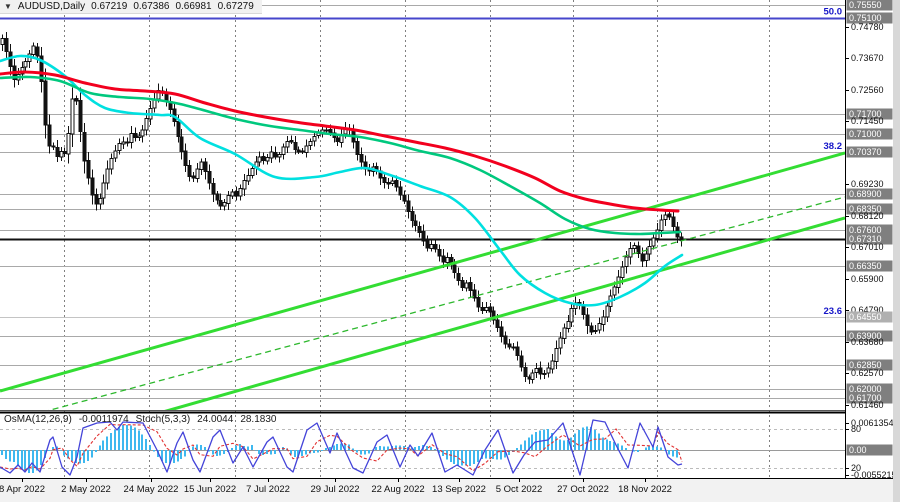 This screenshot has height=502, width=900. Describe the element at coordinates (865, 134) in the screenshot. I see `svg-text: 0.71000` at that location.